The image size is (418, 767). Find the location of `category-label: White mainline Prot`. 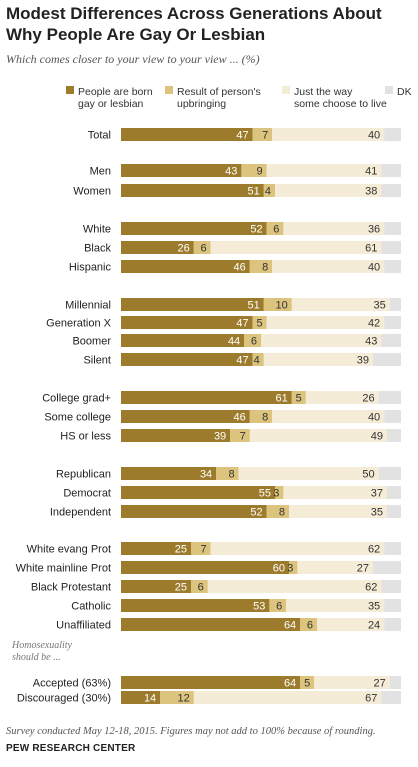

category-label: White mainline Prot is located at coordinates (63, 569).